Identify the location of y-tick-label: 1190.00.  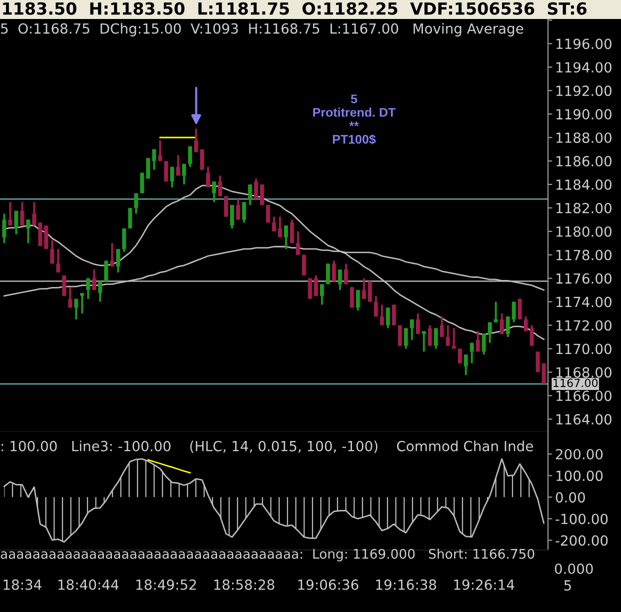
(584, 114).